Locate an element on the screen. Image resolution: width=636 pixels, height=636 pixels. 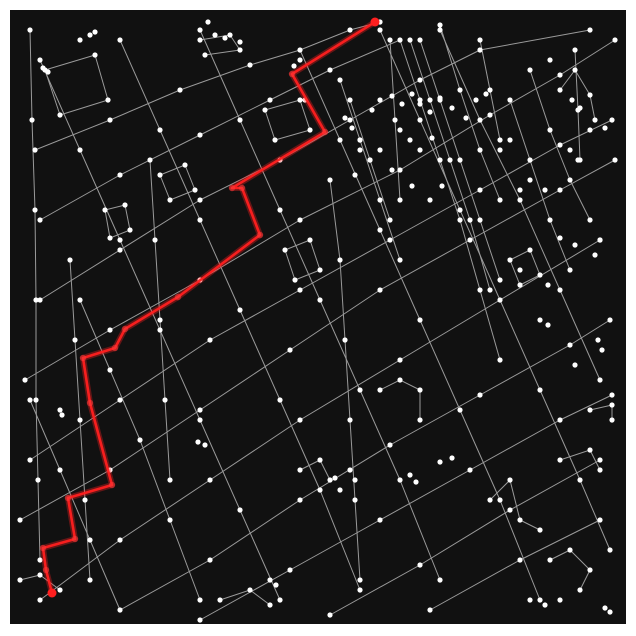
route-origin-marker is located at coordinates (52, 593).